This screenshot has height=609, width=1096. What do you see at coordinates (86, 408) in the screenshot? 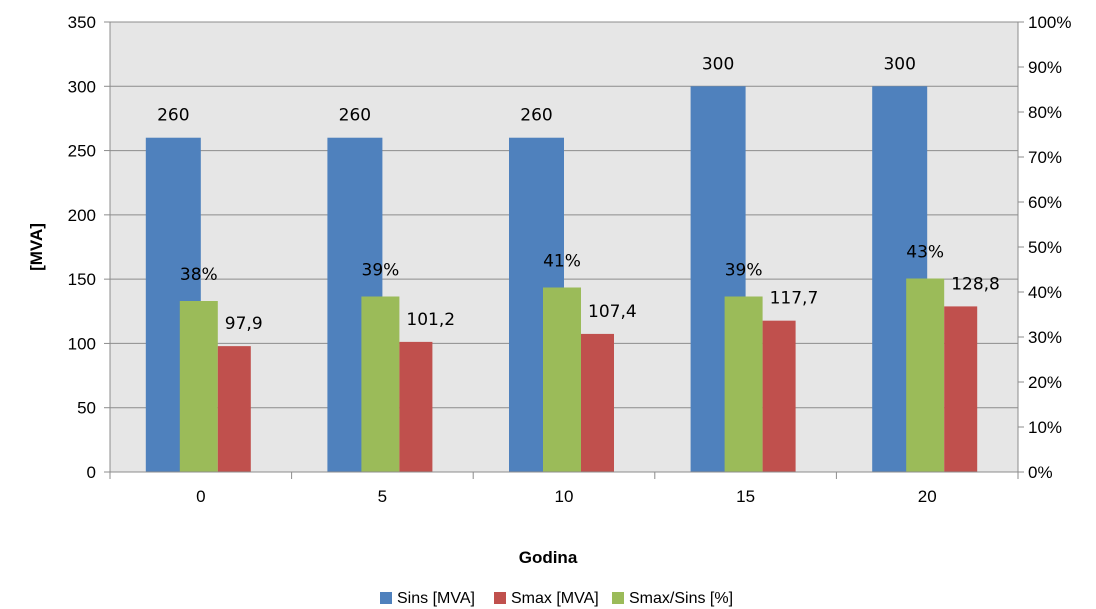
I see `y-tick-label: 50` at bounding box center [86, 408].